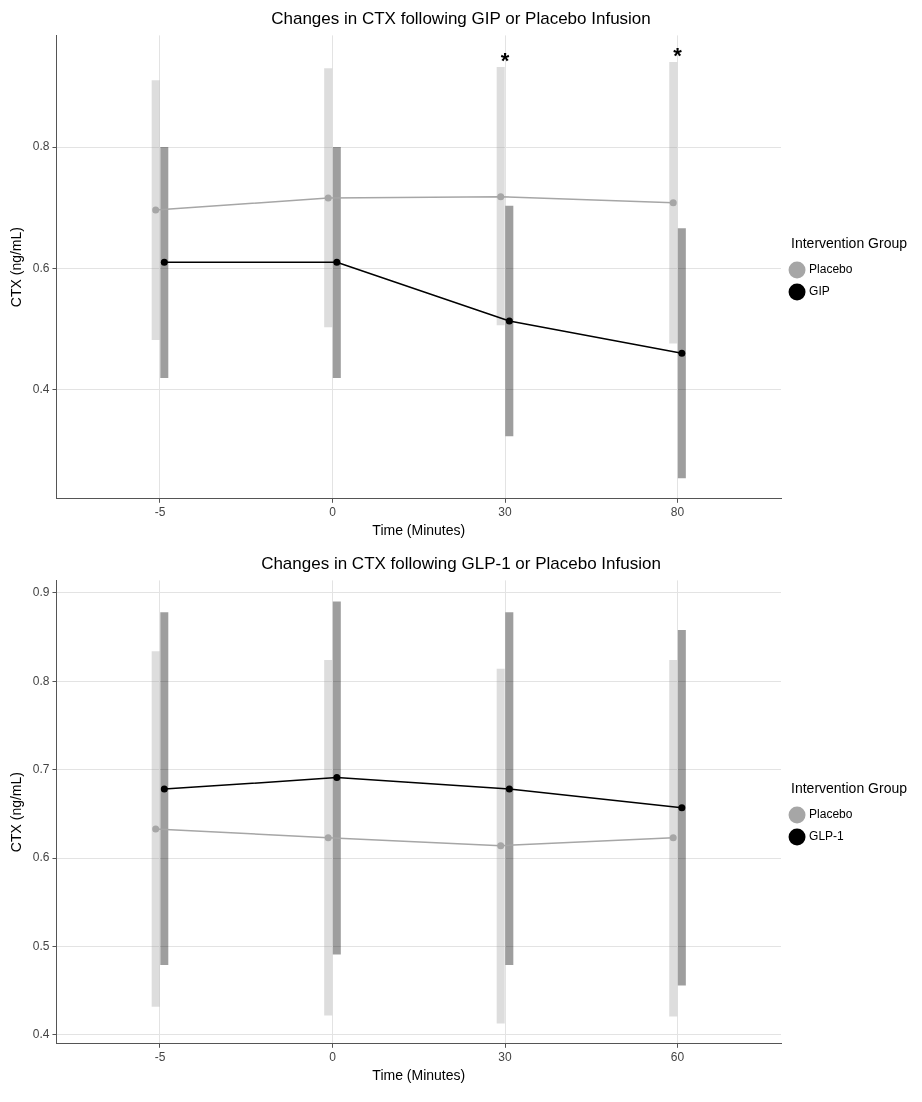 This screenshot has width=922, height=1102. Describe the element at coordinates (41, 768) in the screenshot. I see `y-tick-label: 0.7` at that location.